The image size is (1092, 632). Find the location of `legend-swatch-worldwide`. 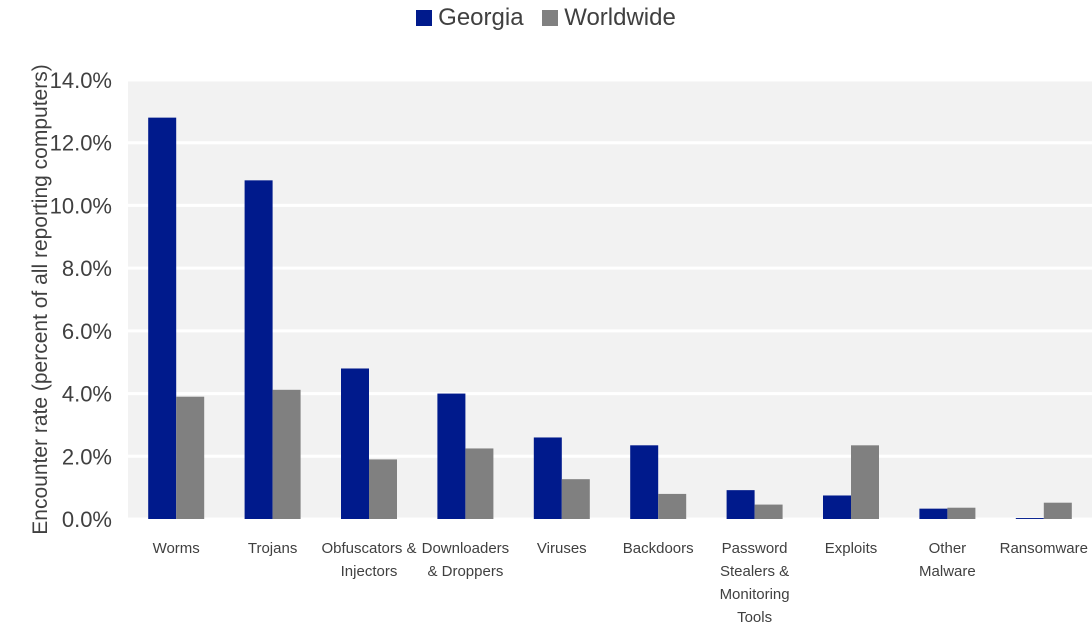

legend-swatch-worldwide is located at coordinates (550, 18).